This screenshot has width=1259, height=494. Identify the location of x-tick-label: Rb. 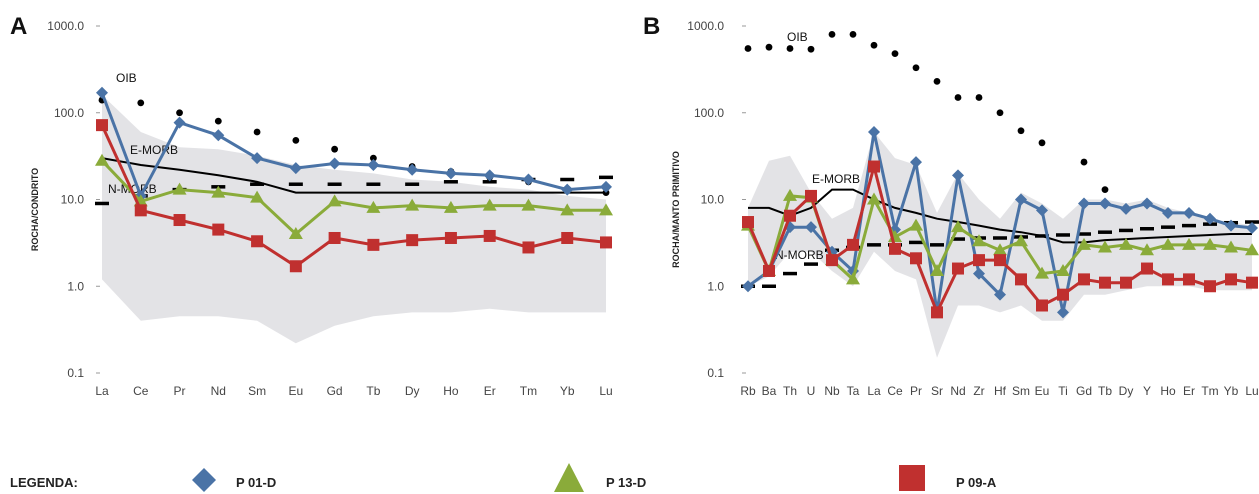
(748, 391).